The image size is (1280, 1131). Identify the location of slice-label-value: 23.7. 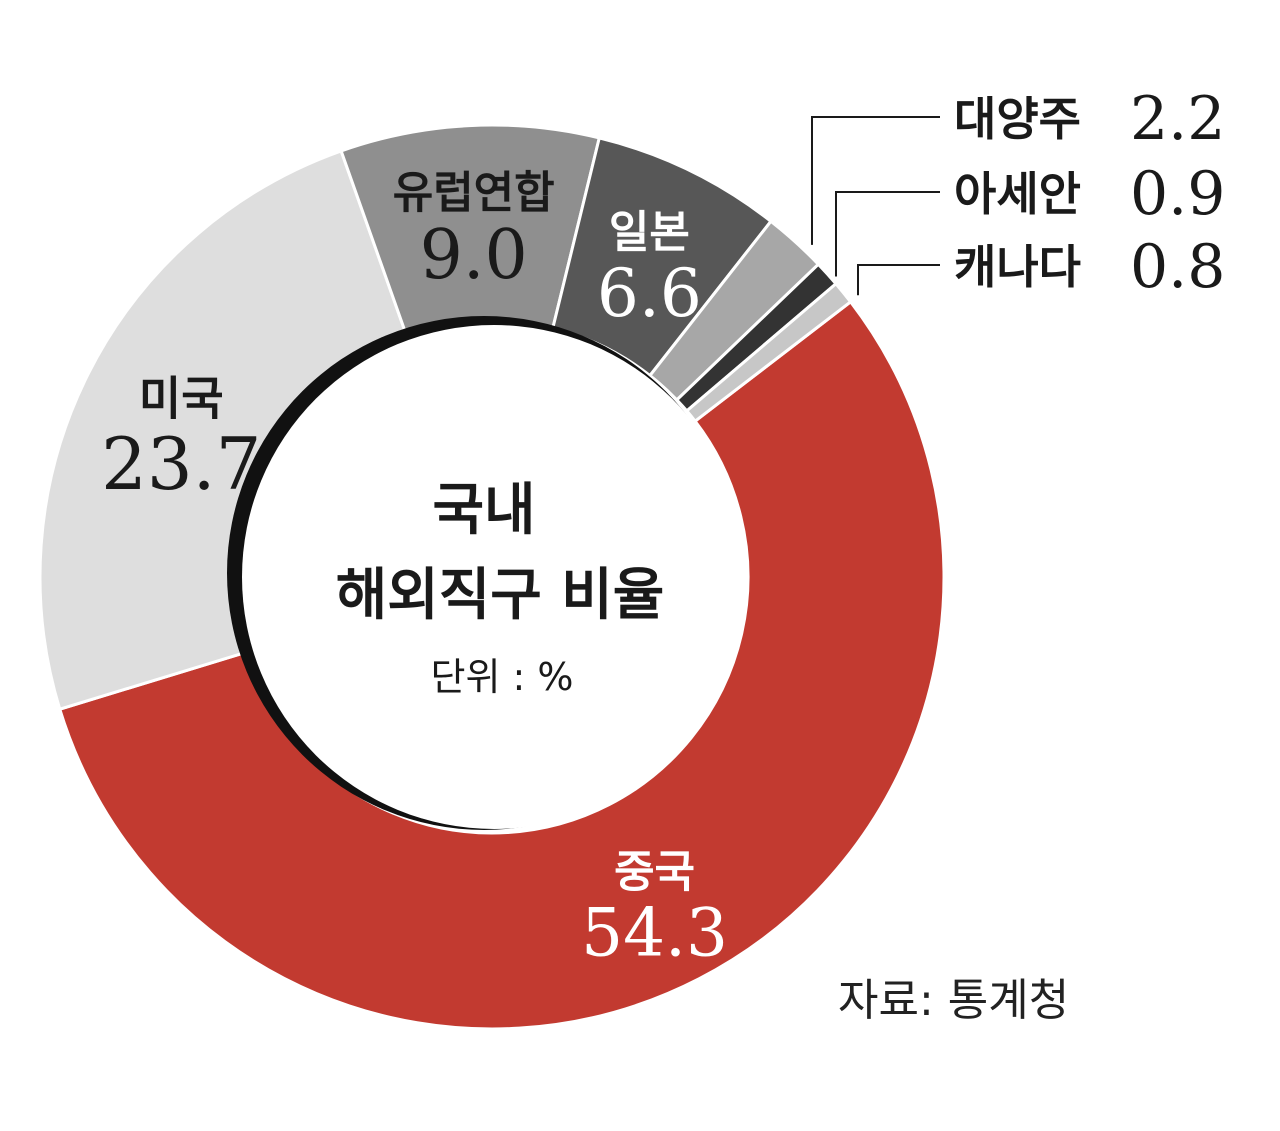
(181, 464).